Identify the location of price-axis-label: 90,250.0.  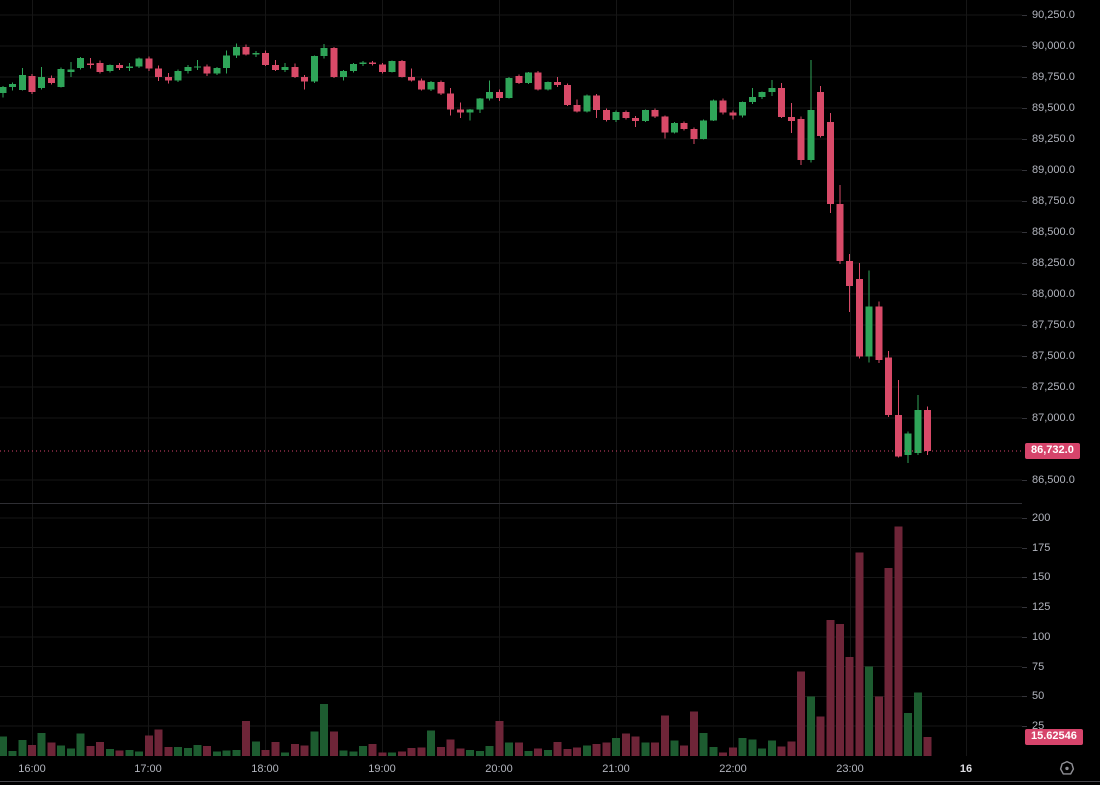
(1053, 15).